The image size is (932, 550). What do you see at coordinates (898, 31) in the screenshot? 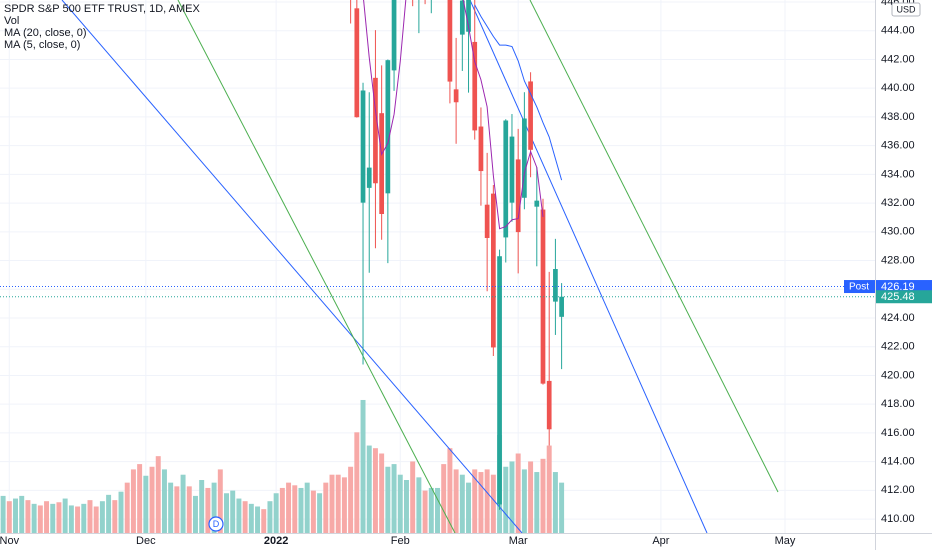
I see `y-tick-label: 444.00` at bounding box center [898, 31].